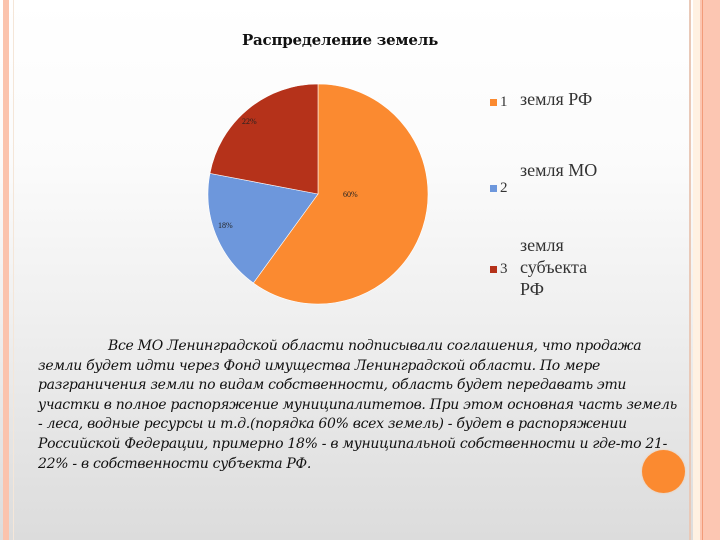 The height and width of the screenshot is (540, 720). What do you see at coordinates (504, 102) in the screenshot?
I see `legend-num-1: 1` at bounding box center [504, 102].